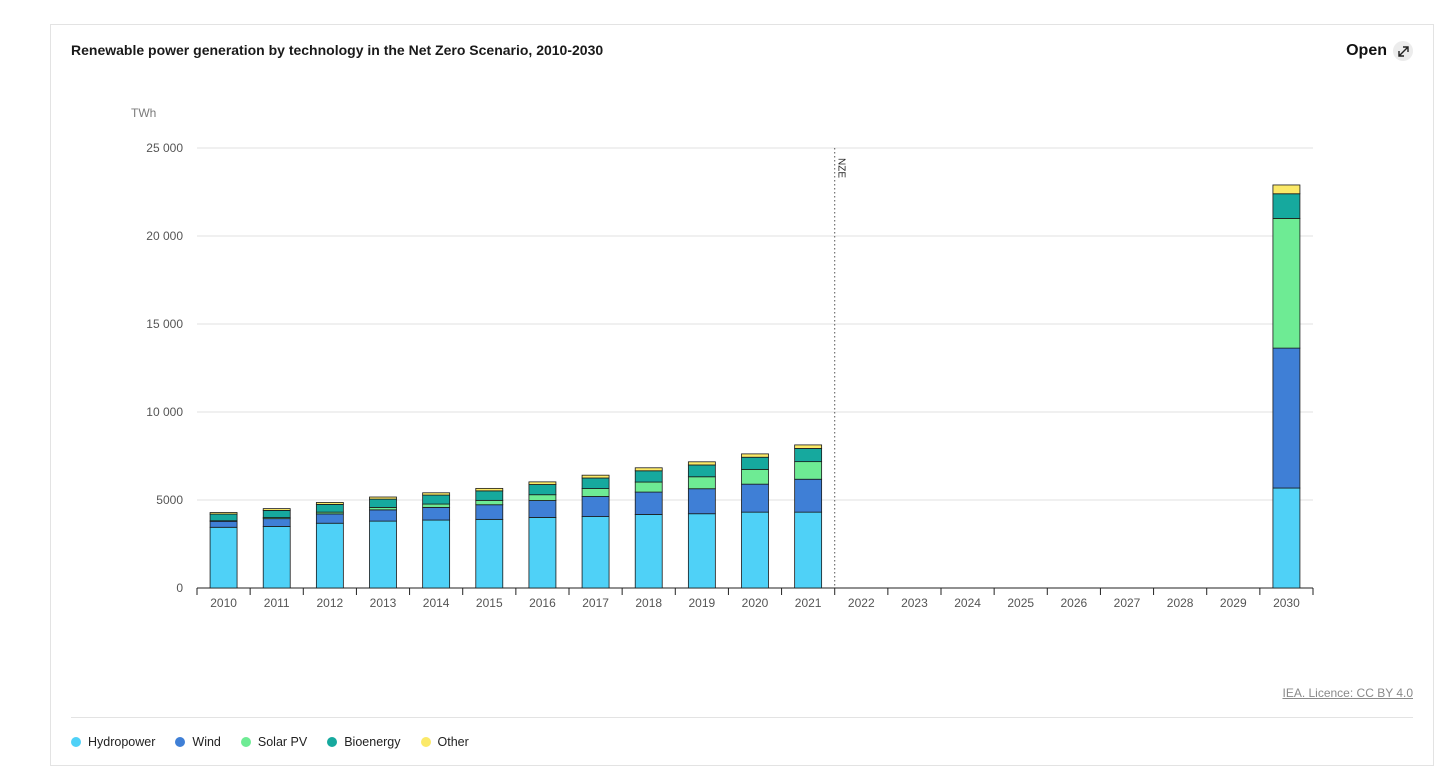 Image resolution: width=1454 pixels, height=780 pixels. What do you see at coordinates (1074, 603) in the screenshot?
I see `x-tick-label: 2026` at bounding box center [1074, 603].